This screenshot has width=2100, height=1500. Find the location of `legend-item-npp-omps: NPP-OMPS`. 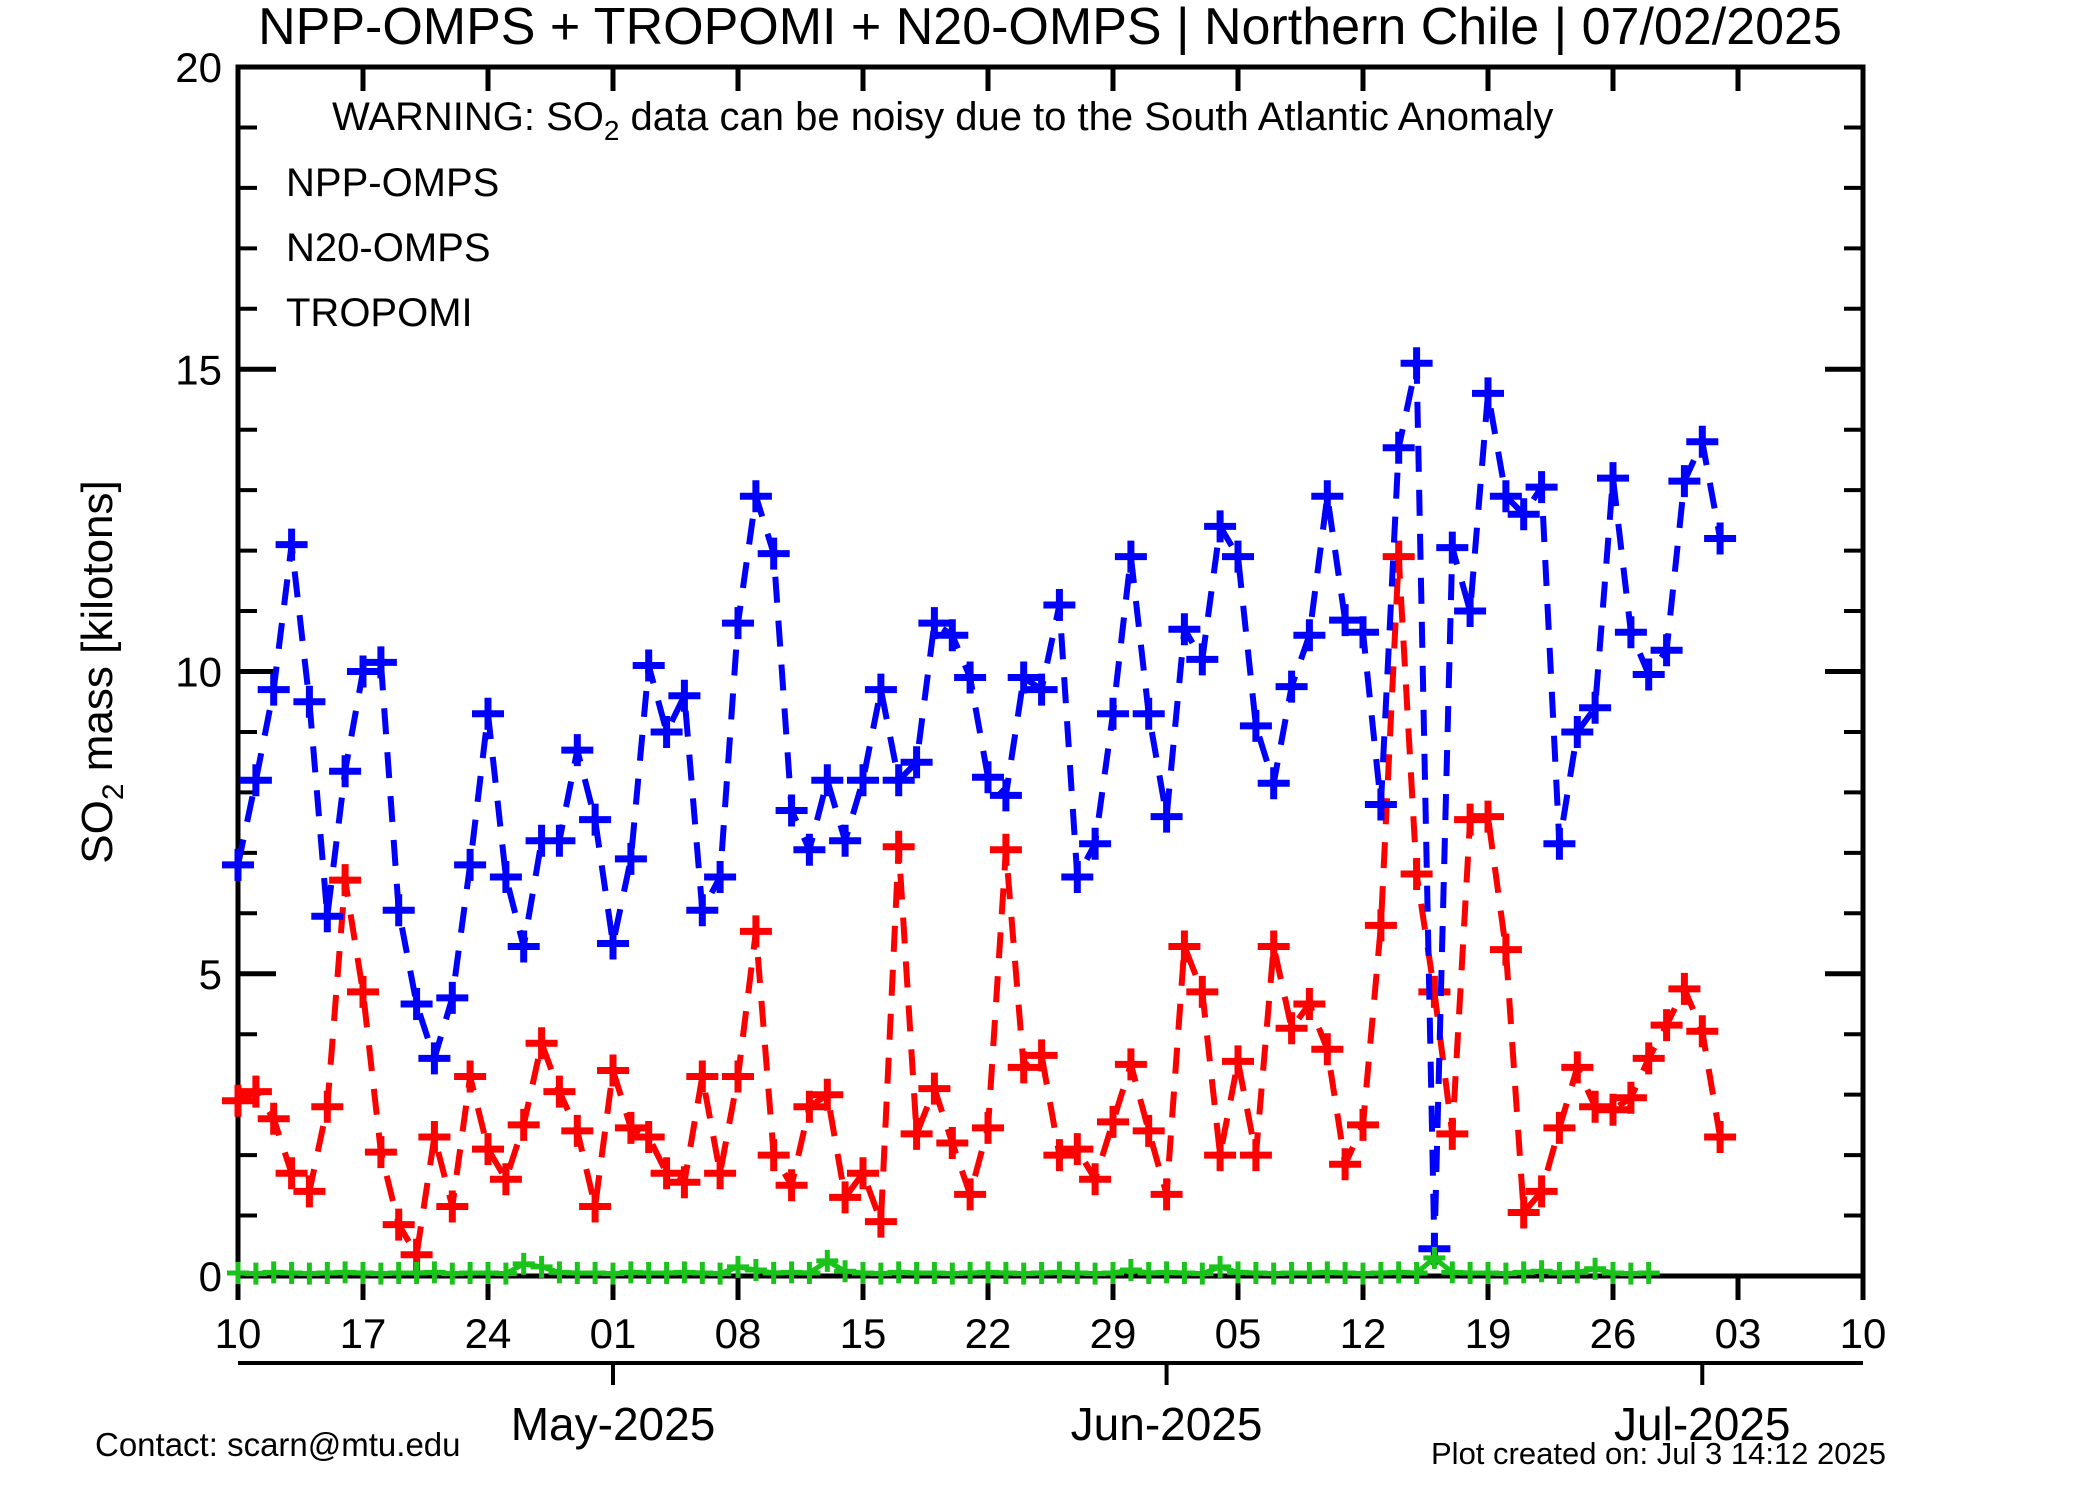

legend-item-npp-omps: NPP-OMPS is located at coordinates (392, 183).